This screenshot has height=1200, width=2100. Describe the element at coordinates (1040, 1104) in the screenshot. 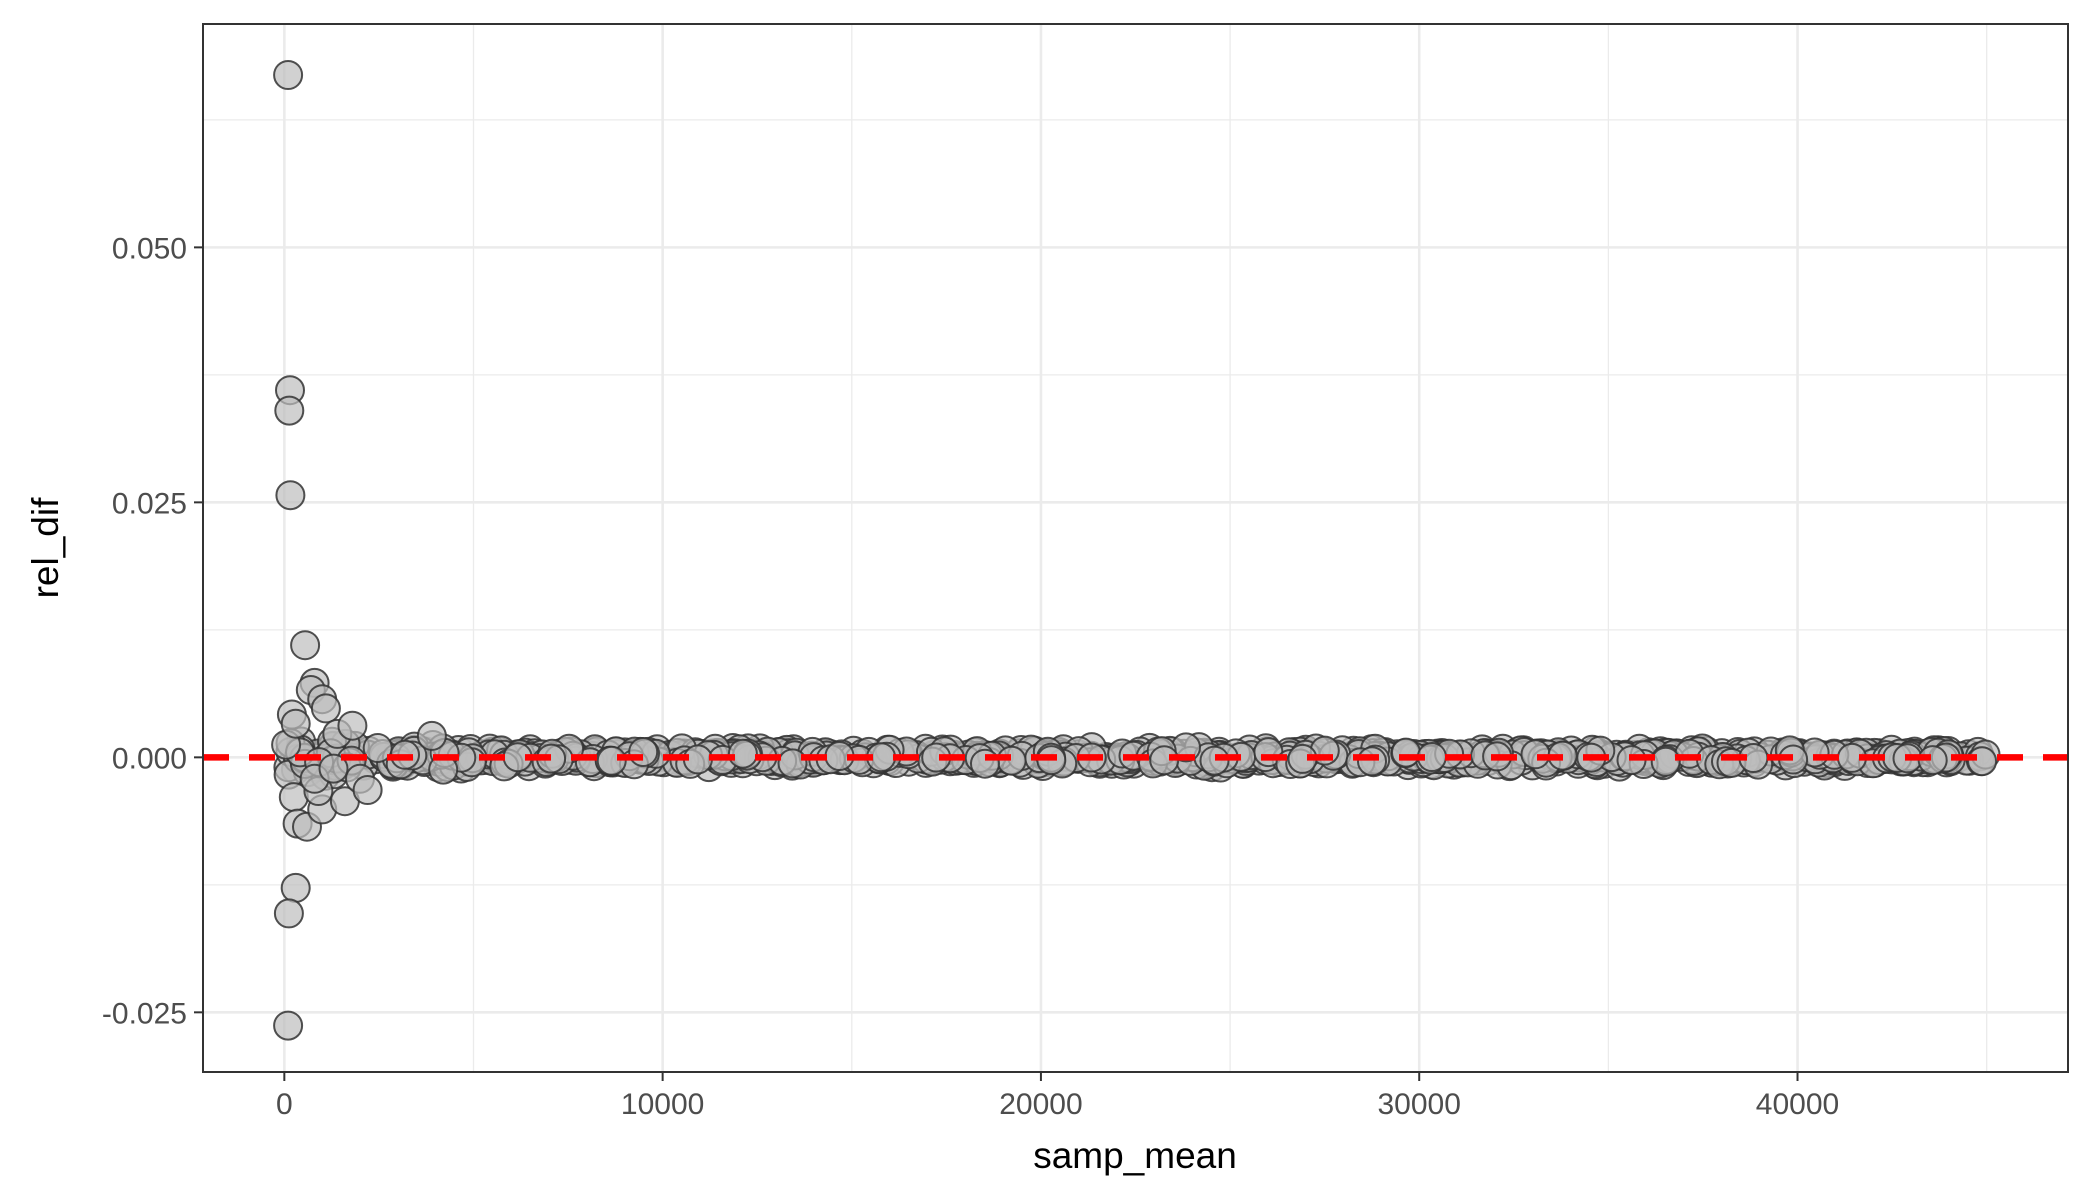

I see `x-tick-label: 20000` at that location.